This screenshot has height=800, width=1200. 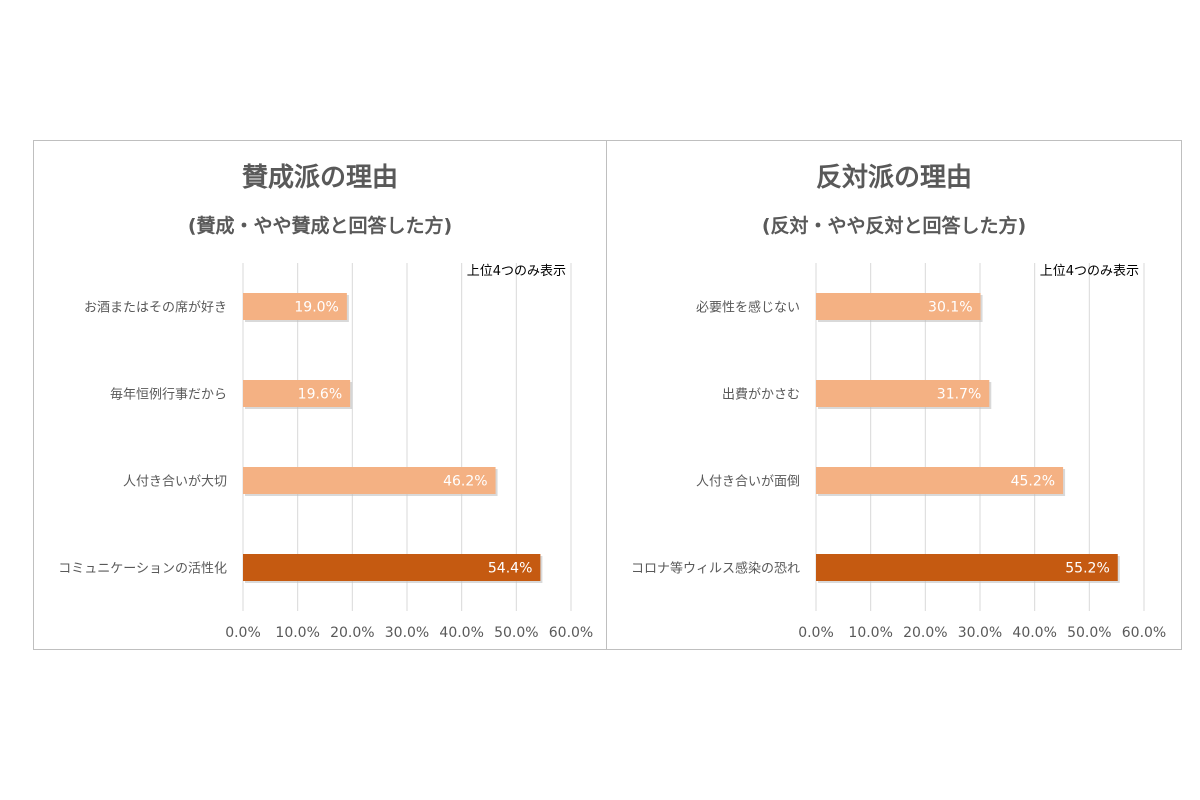 What do you see at coordinates (959, 395) in the screenshot?
I see `data-label: 31.7%` at bounding box center [959, 395].